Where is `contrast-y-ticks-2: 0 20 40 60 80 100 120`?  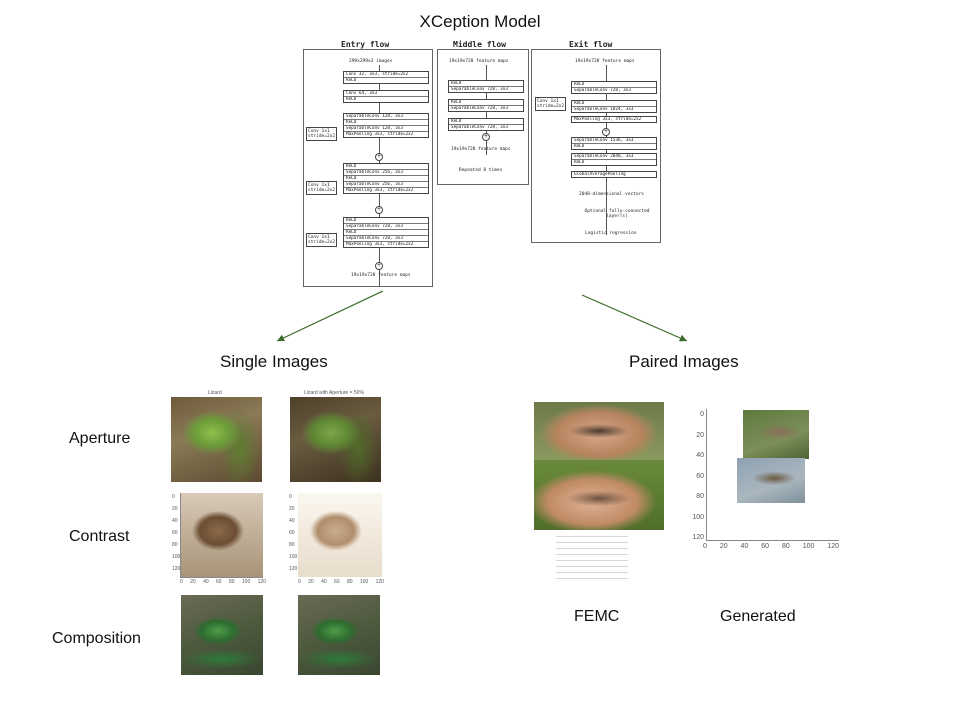 contrast-y-ticks-2: 0 20 40 60 80 100 120 is located at coordinates (293, 533).